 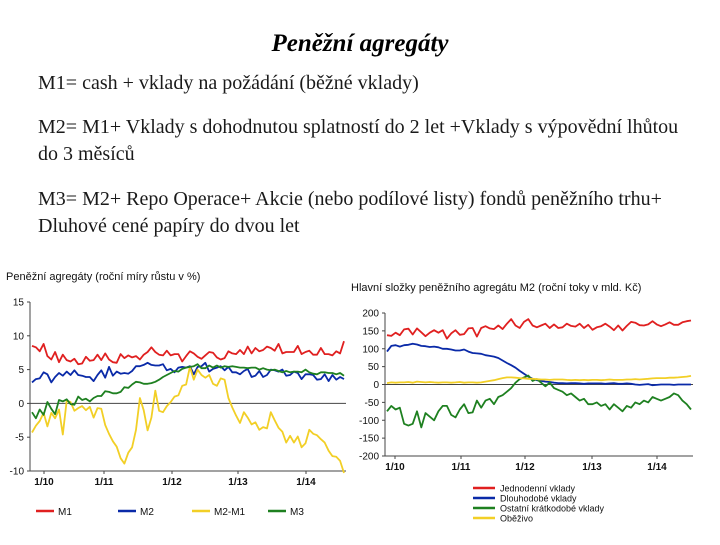 What do you see at coordinates (19, 336) in the screenshot?
I see `chart1-y-tick-label: 10` at bounding box center [19, 336].